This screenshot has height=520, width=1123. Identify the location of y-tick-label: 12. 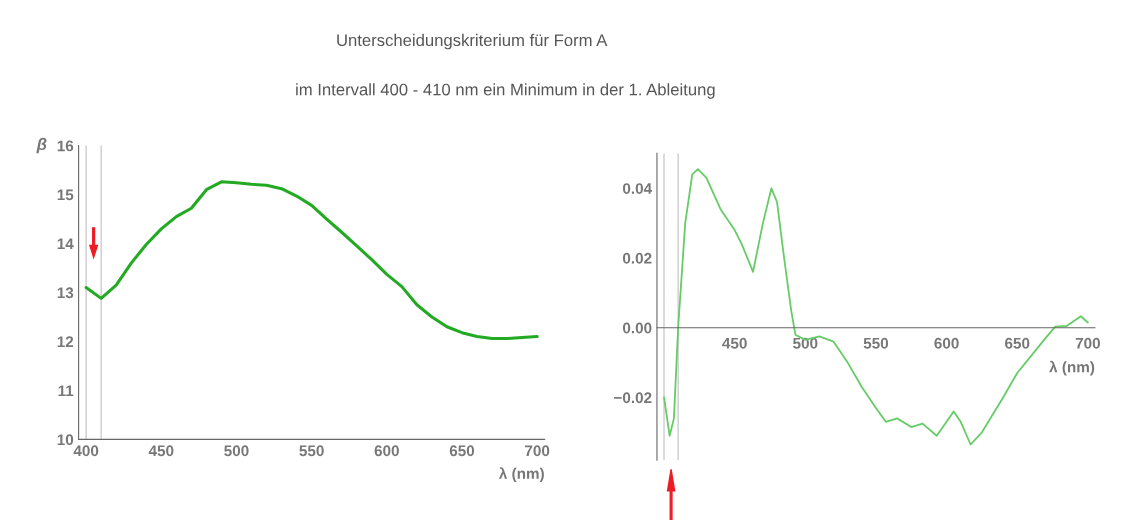
(65, 341).